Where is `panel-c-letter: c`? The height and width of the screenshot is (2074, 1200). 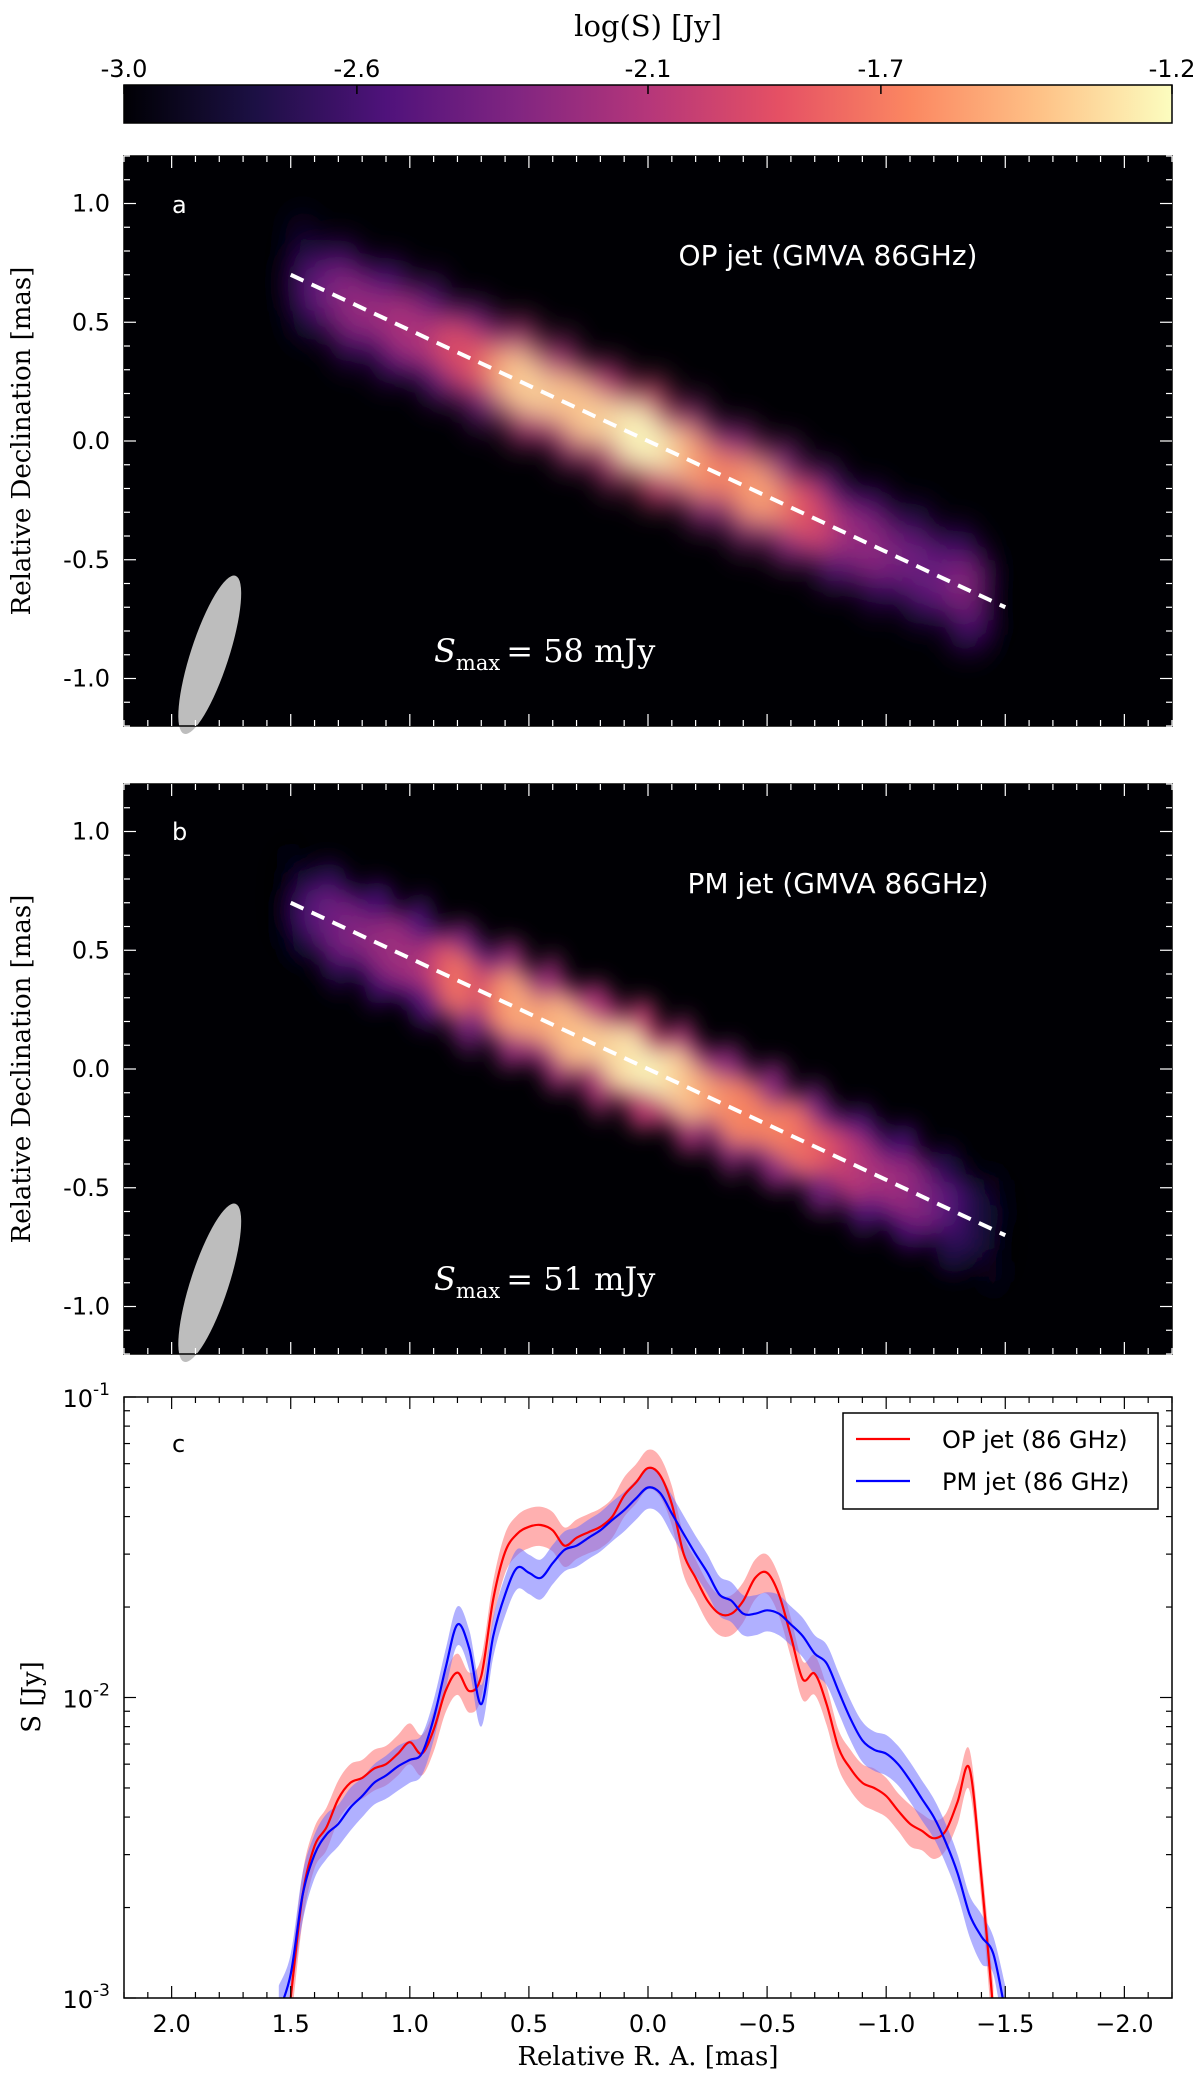
panel-c-letter: c is located at coordinates (178, 1444).